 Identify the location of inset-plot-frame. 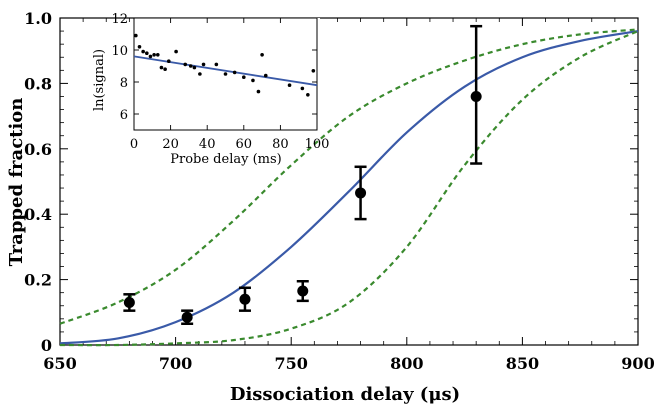
(225, 74).